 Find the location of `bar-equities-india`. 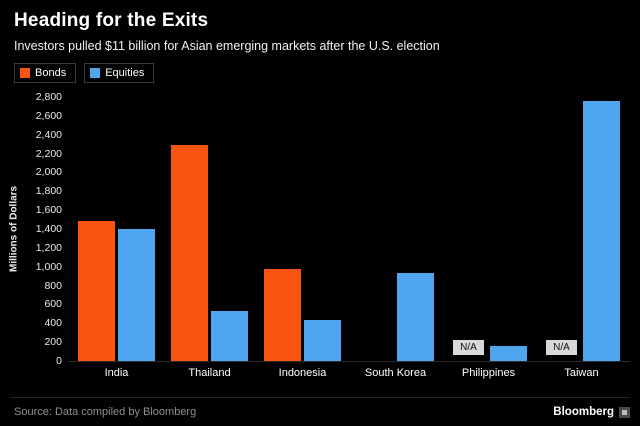

bar-equities-india is located at coordinates (136, 295).